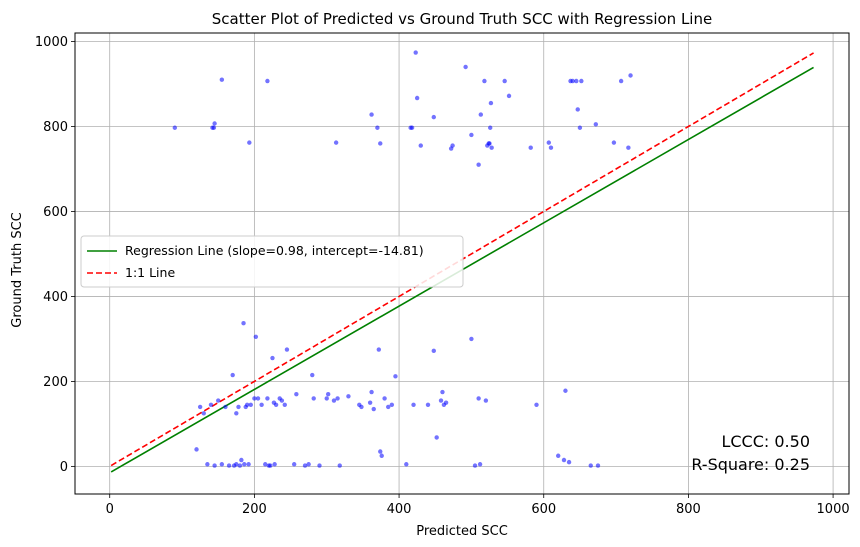 This screenshot has width=860, height=547. What do you see at coordinates (150, 272) in the screenshot?
I see `legend-identity-label: 1:1 Line` at bounding box center [150, 272].